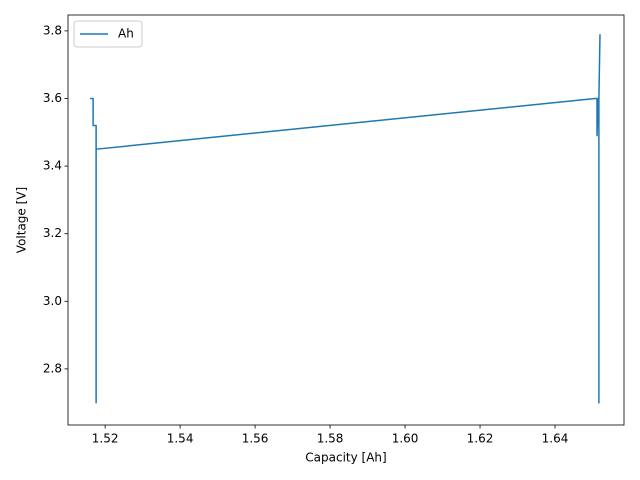  I want to click on x-axis-label: Capacity [Ah], so click(345, 458).